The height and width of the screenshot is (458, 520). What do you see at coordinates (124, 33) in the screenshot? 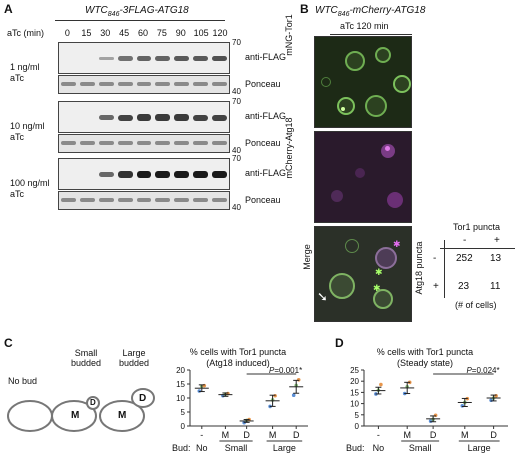
I see `timepoint-label: 45` at bounding box center [124, 33].